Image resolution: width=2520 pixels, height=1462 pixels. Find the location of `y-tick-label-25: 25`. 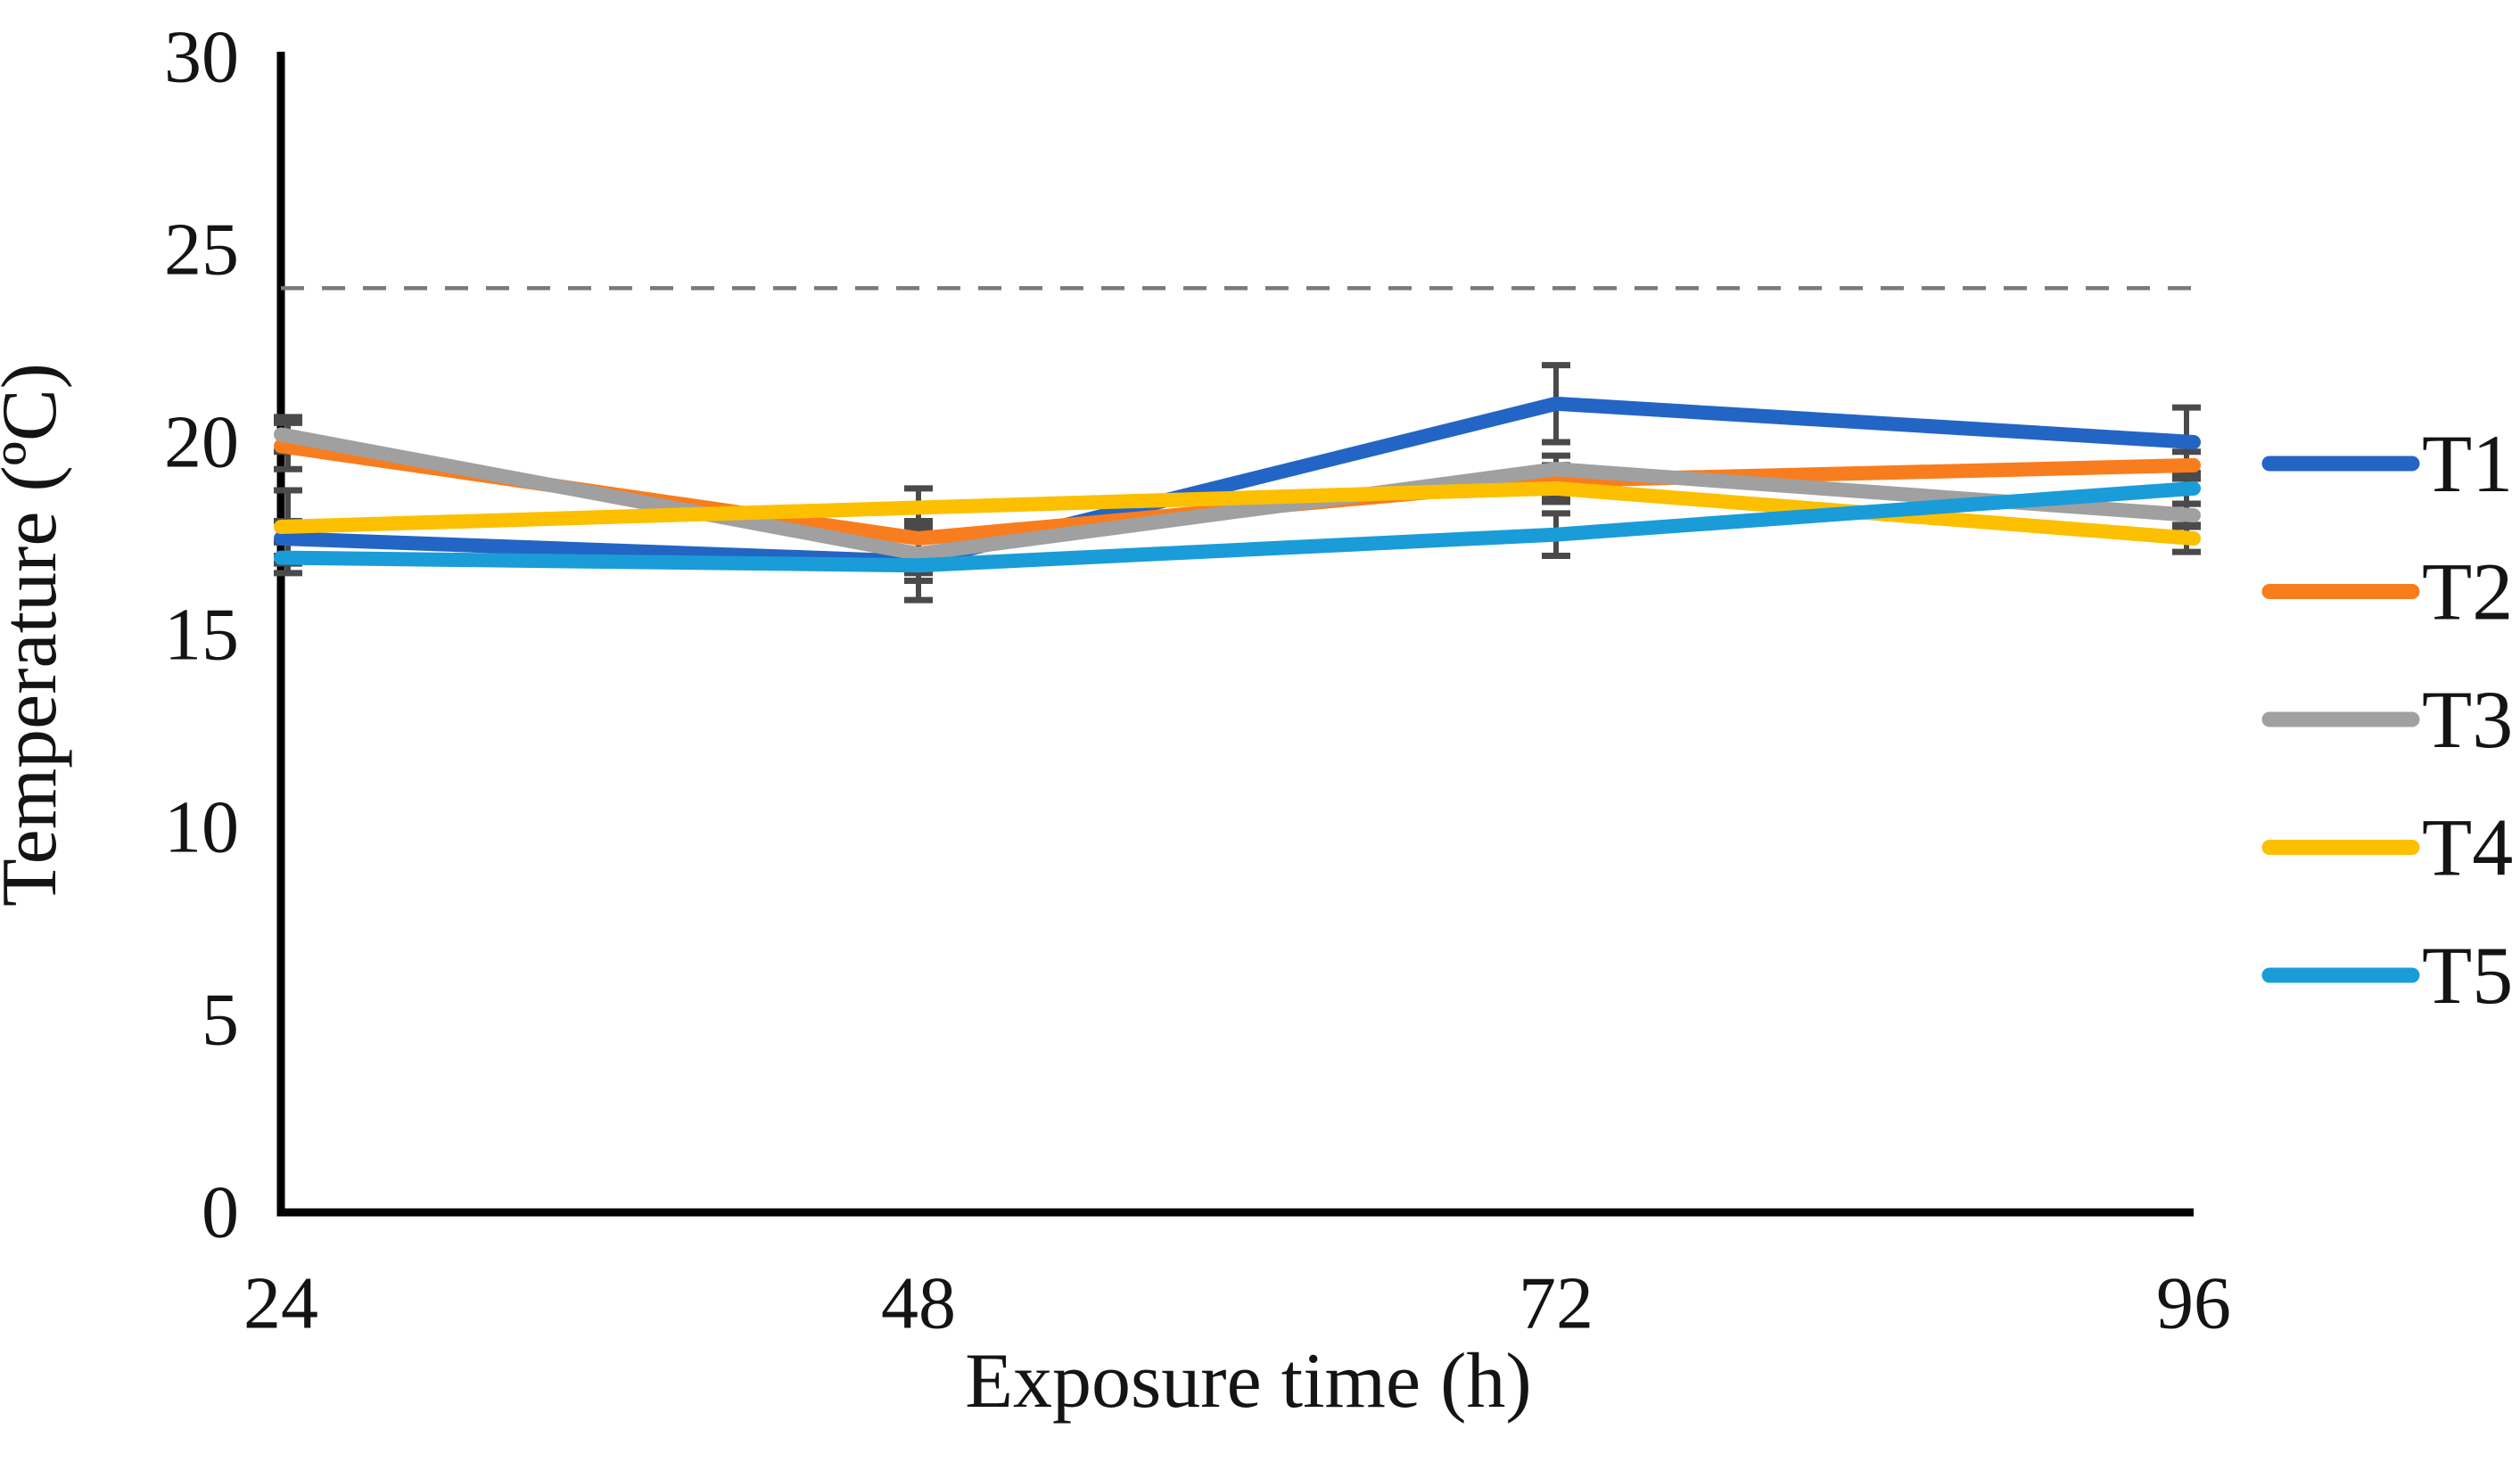

y-tick-label-25: 25 is located at coordinates (202, 250).